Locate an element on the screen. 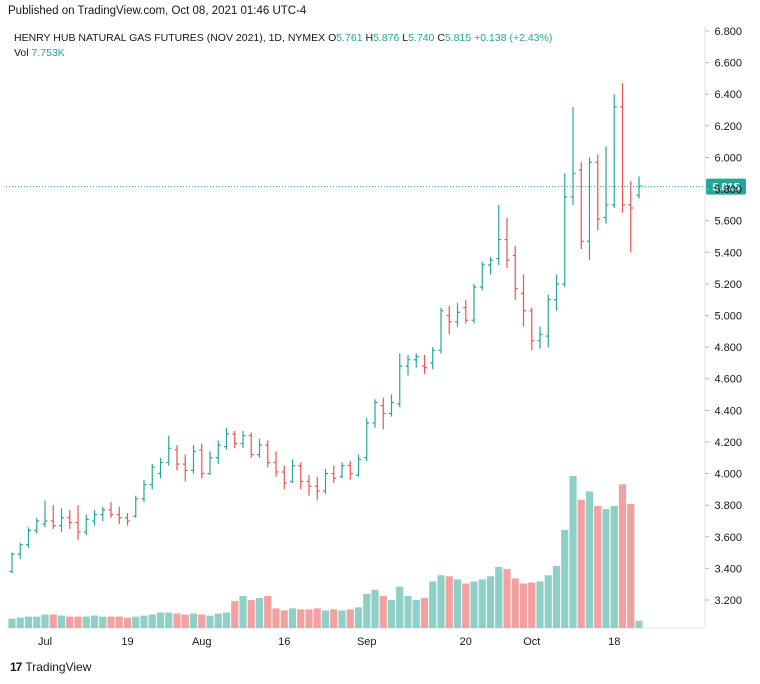 The width and height of the screenshot is (760, 684). last-price-label: 5.815 is located at coordinates (726, 188).